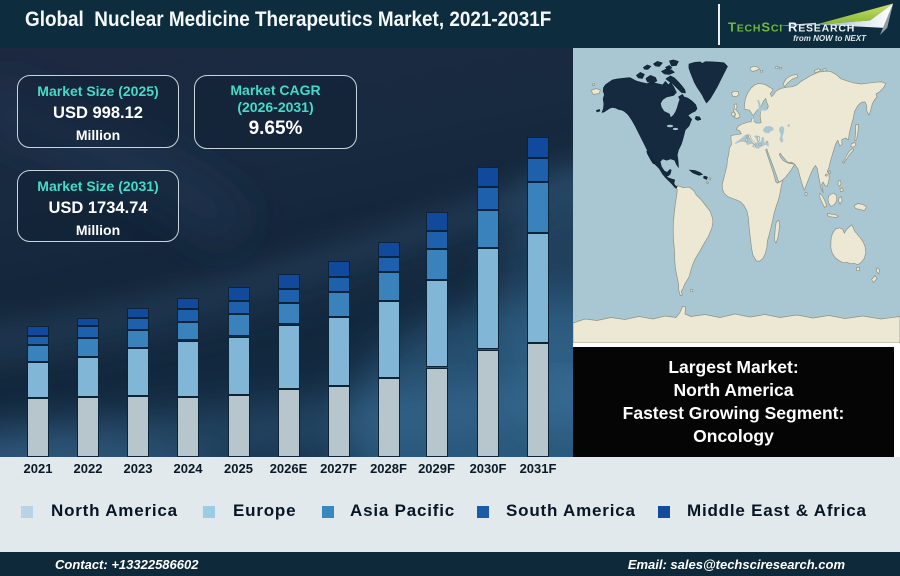 The height and width of the screenshot is (576, 900). I want to click on svg-text: RESEARCH, so click(821, 27).